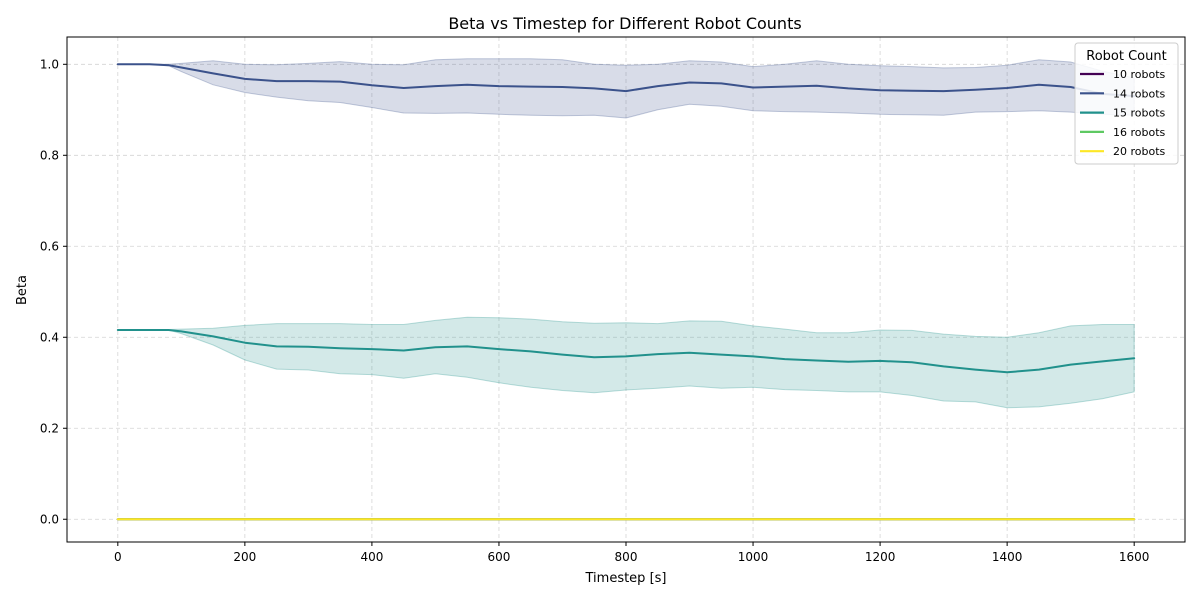 Image resolution: width=1200 pixels, height=600 pixels. I want to click on legend-label: 14 robots, so click(1139, 93).